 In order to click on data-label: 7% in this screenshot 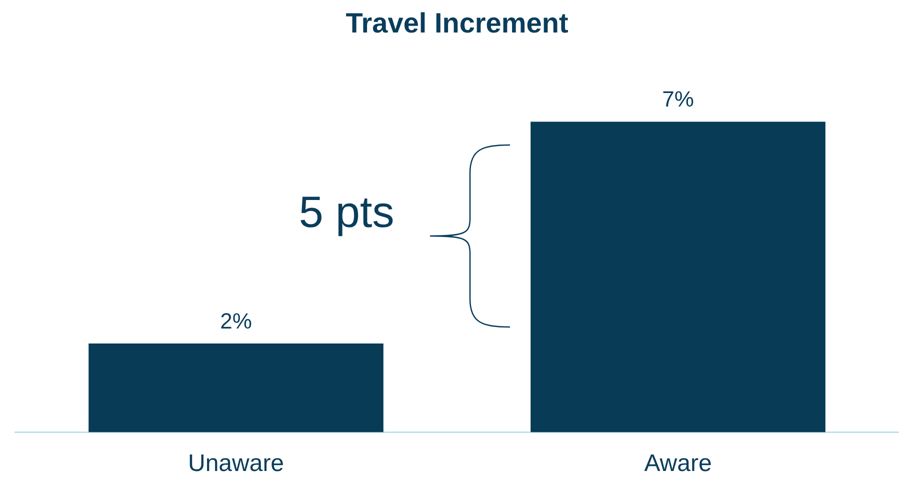, I will do `click(678, 99)`.